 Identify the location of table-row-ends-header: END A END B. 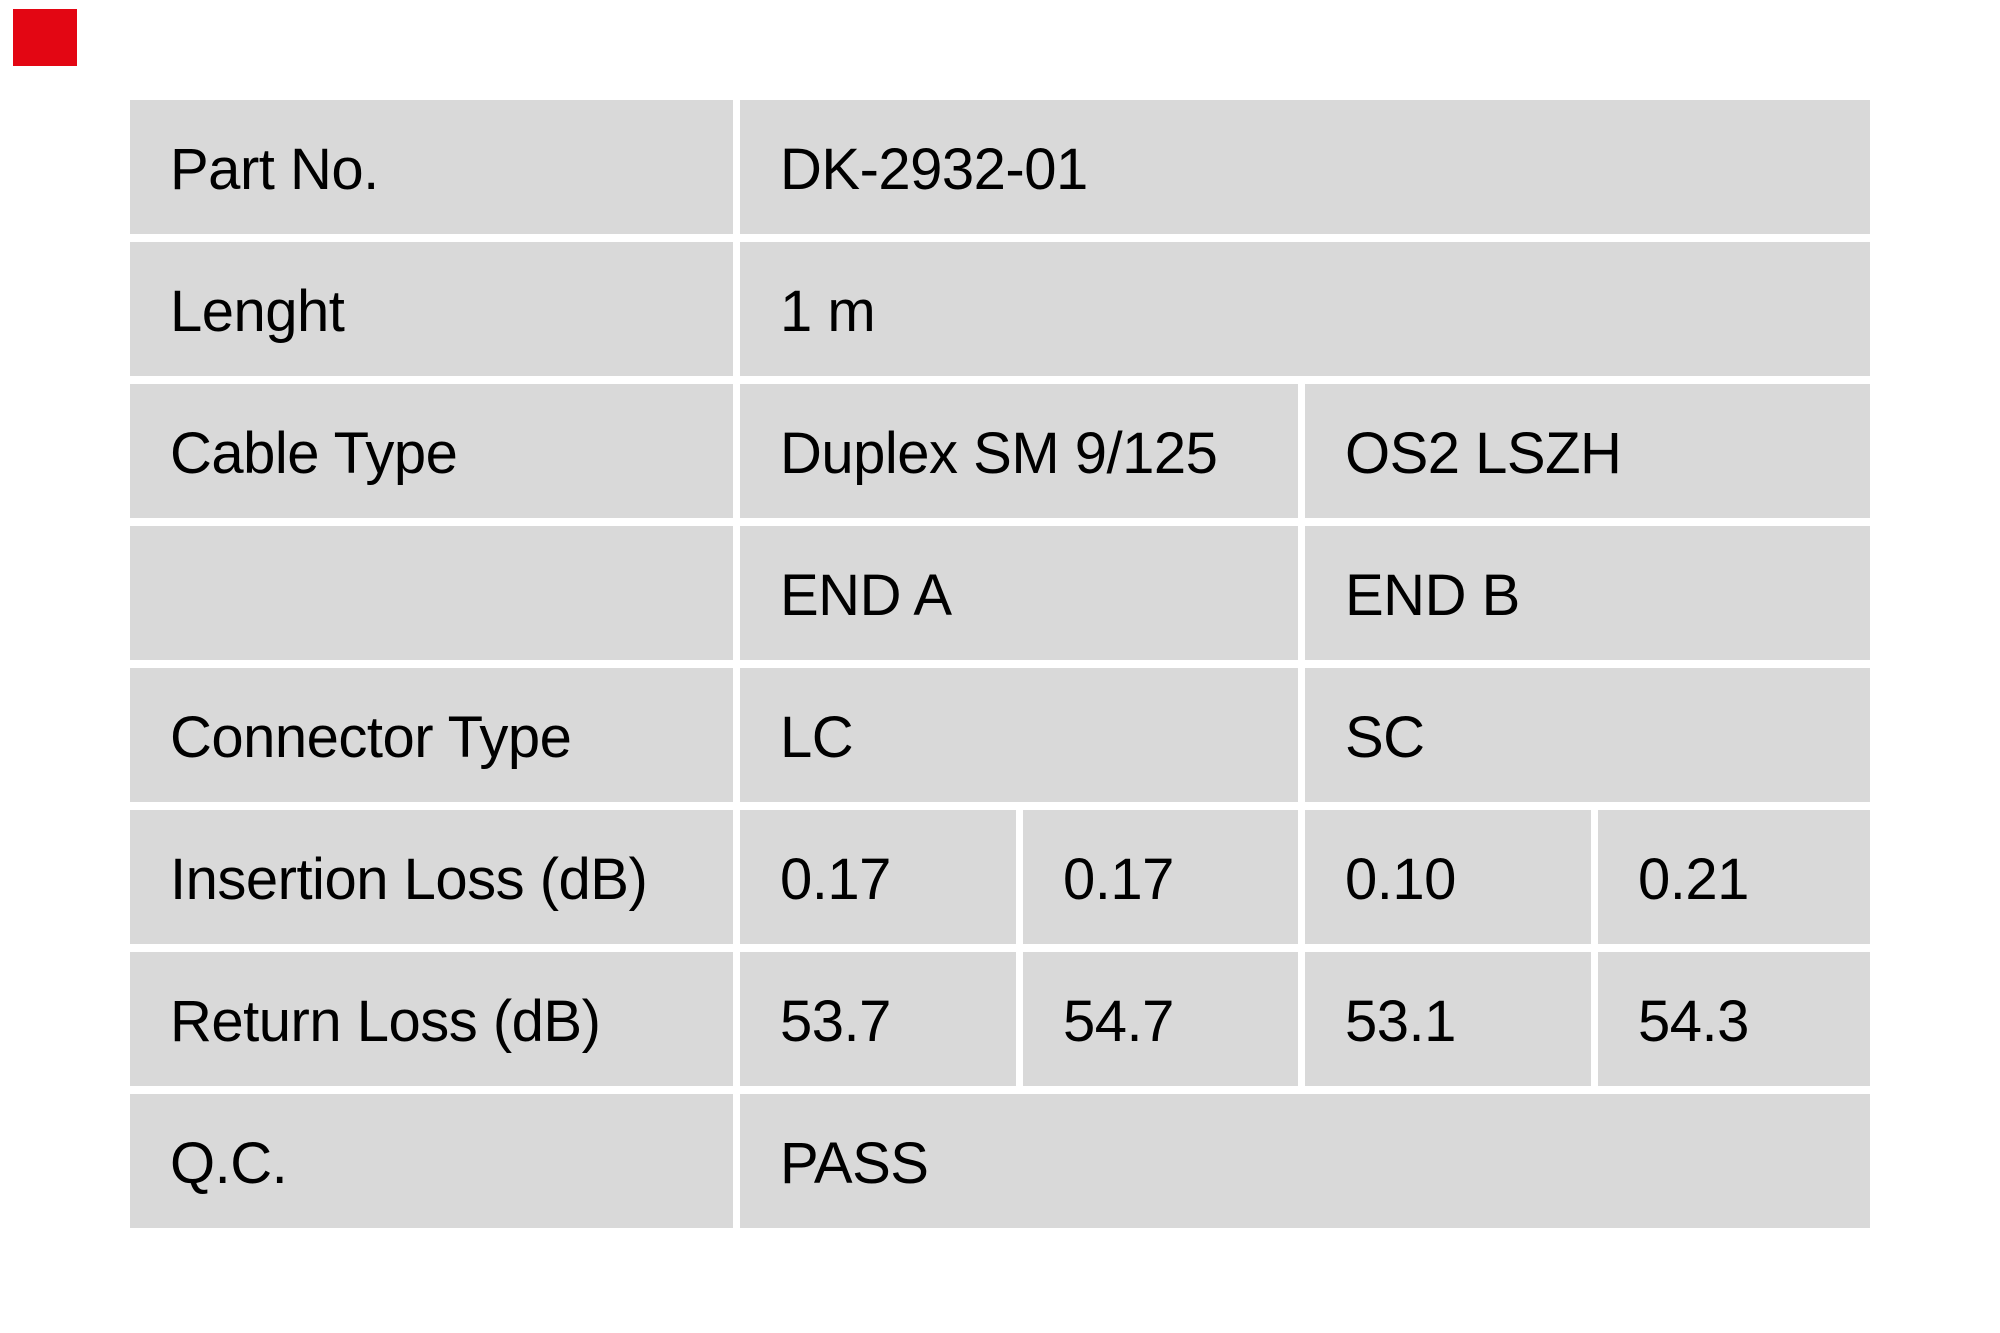
(1000, 593).